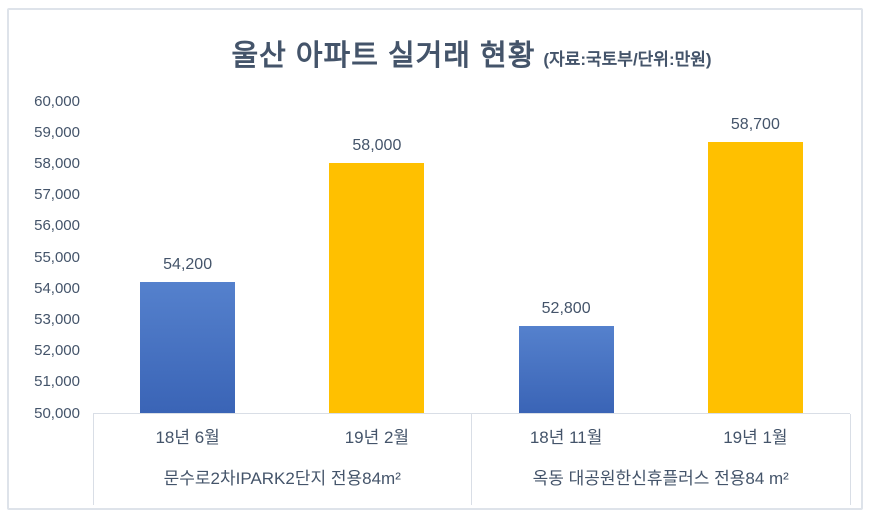  Describe the element at coordinates (660, 478) in the screenshot. I see `x-axis-group-label: 옥동 대공원한신휴플러스 전용84 m²` at that location.